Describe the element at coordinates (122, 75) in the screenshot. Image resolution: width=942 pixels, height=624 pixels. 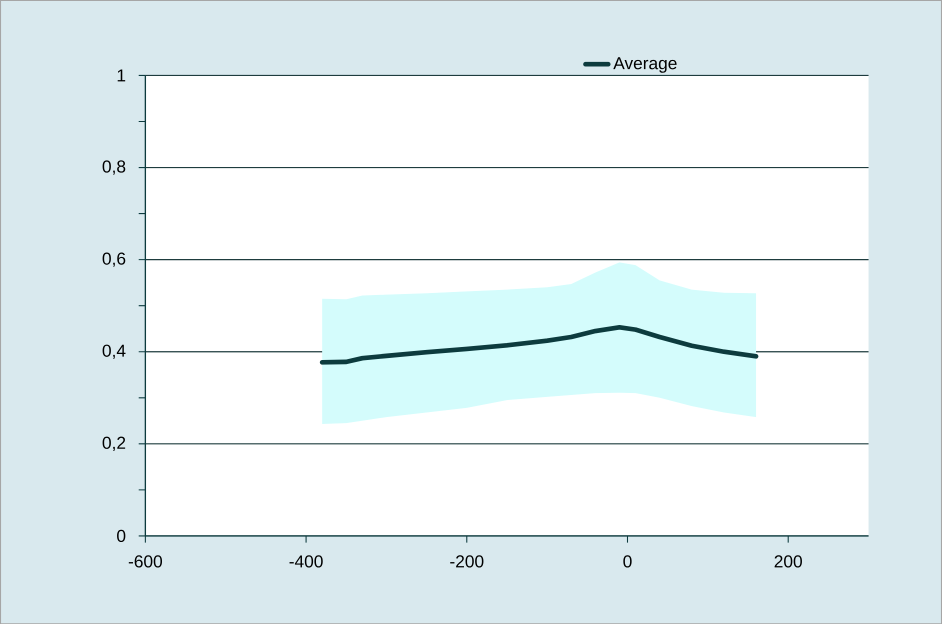
I see `y-tick-label: 1` at that location.